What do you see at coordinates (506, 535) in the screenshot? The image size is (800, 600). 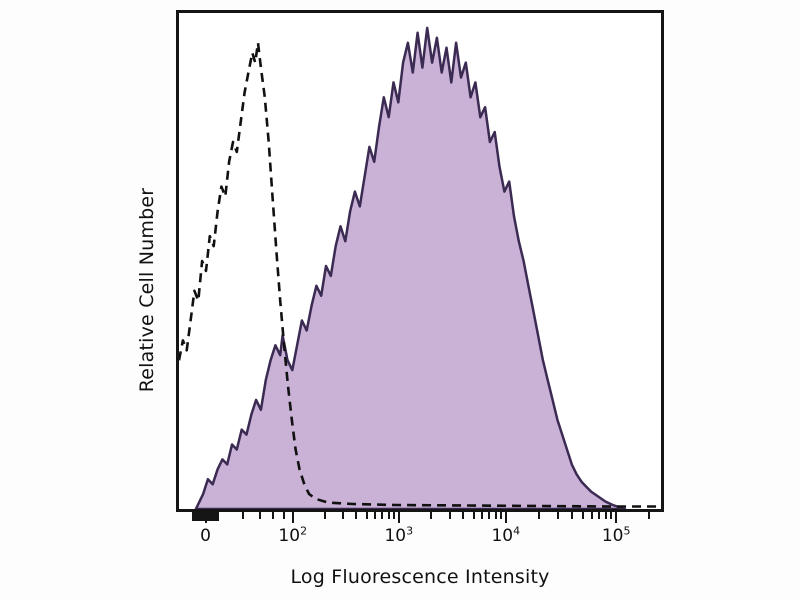 I see `tick-label: 104` at bounding box center [506, 535].